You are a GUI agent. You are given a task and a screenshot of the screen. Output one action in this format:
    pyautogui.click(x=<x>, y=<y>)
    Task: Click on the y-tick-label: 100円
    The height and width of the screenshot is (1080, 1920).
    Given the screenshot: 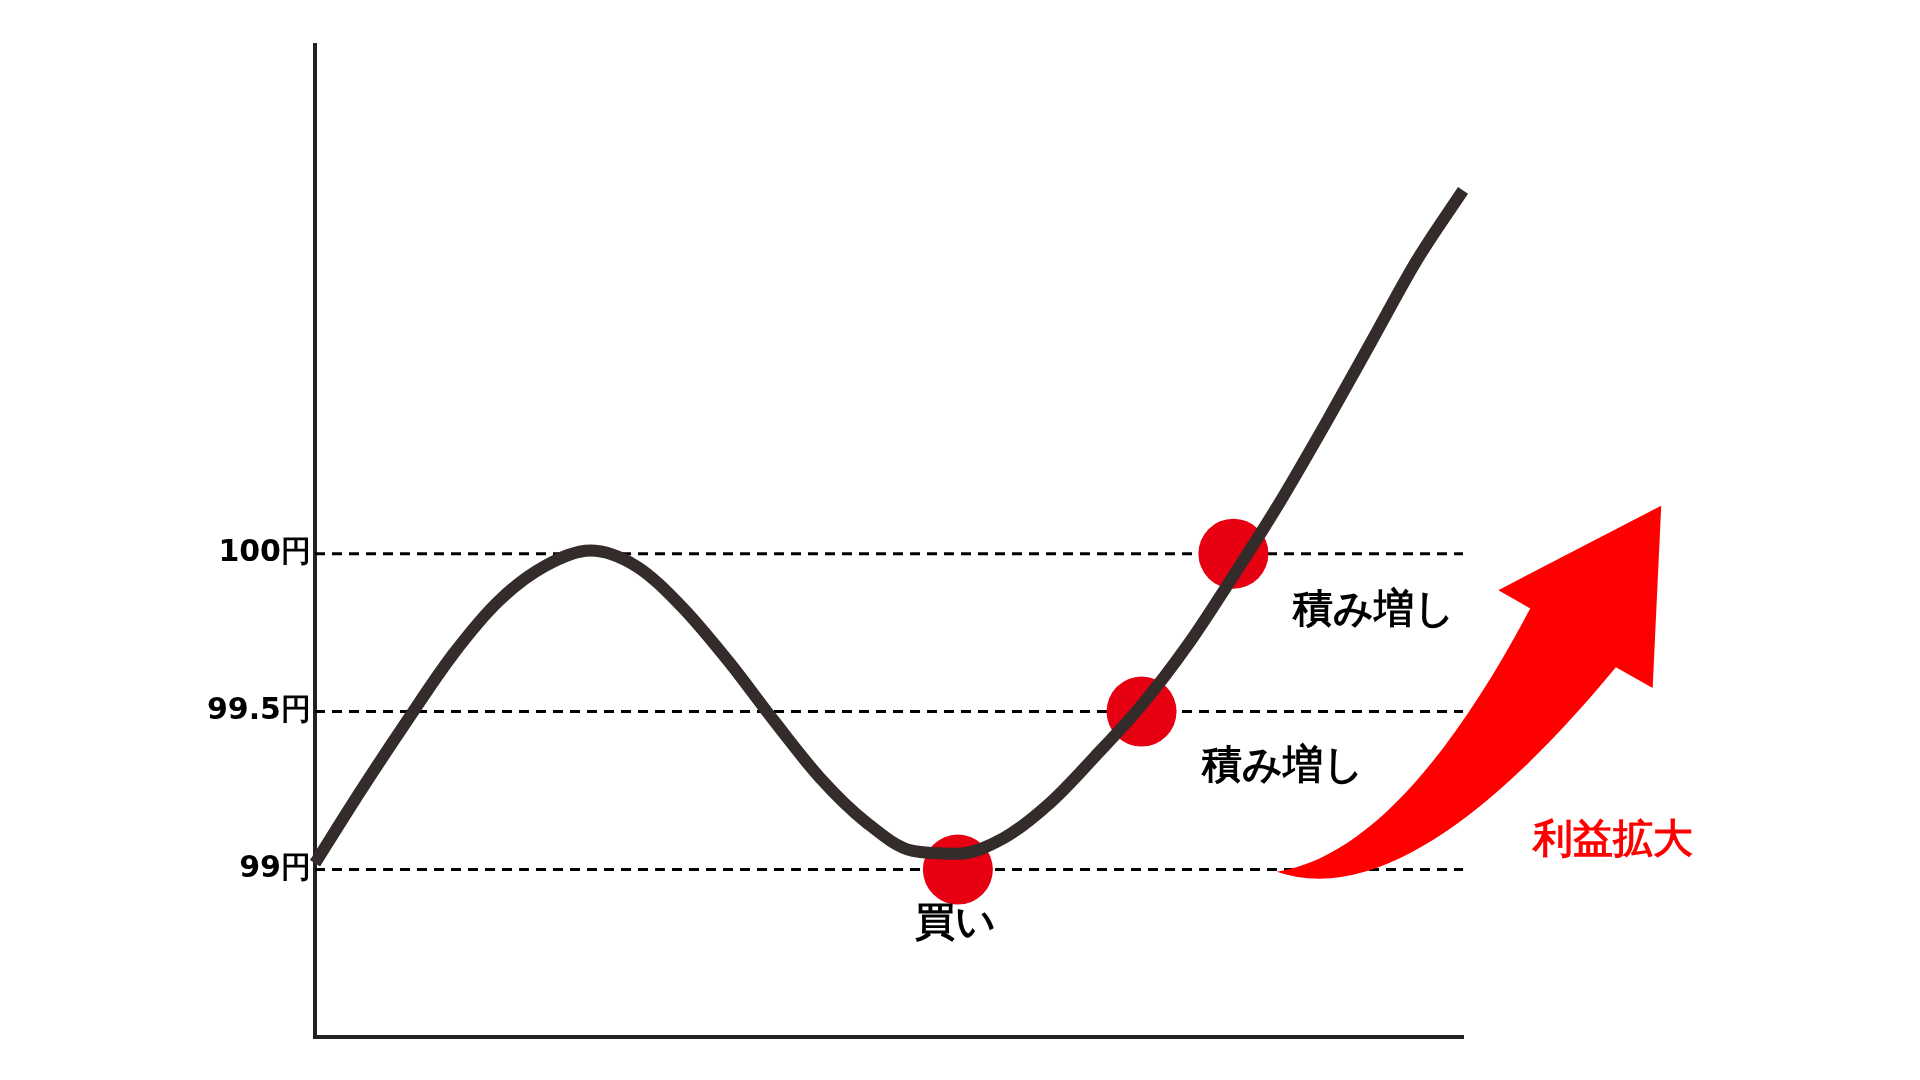 What is the action you would take?
    pyautogui.click(x=264, y=551)
    